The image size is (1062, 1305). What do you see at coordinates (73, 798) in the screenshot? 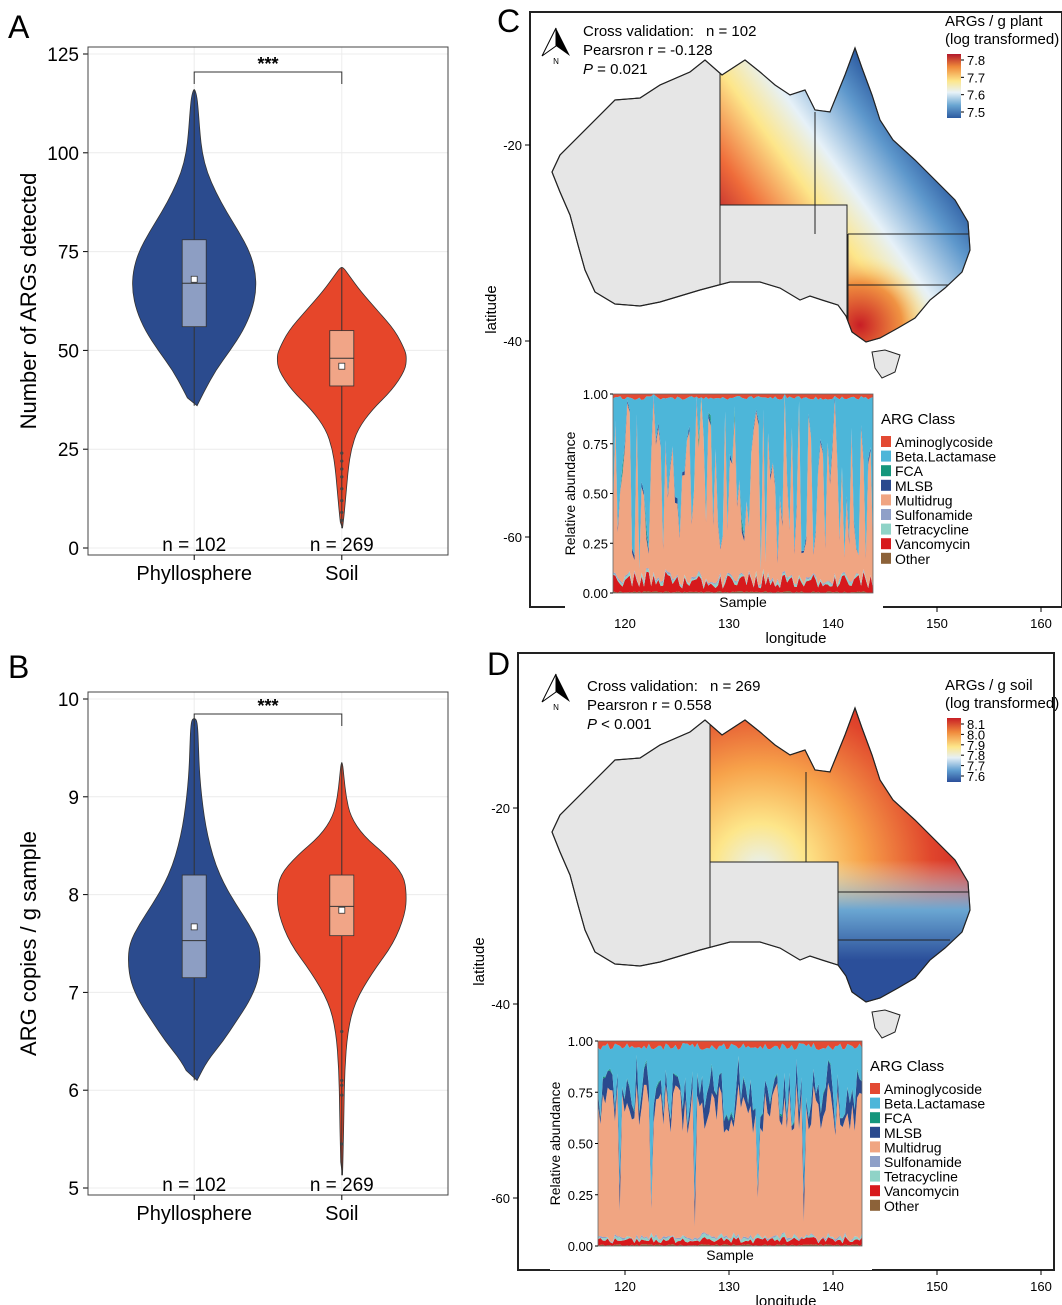
I see `y-tick-label: 9` at bounding box center [73, 798].